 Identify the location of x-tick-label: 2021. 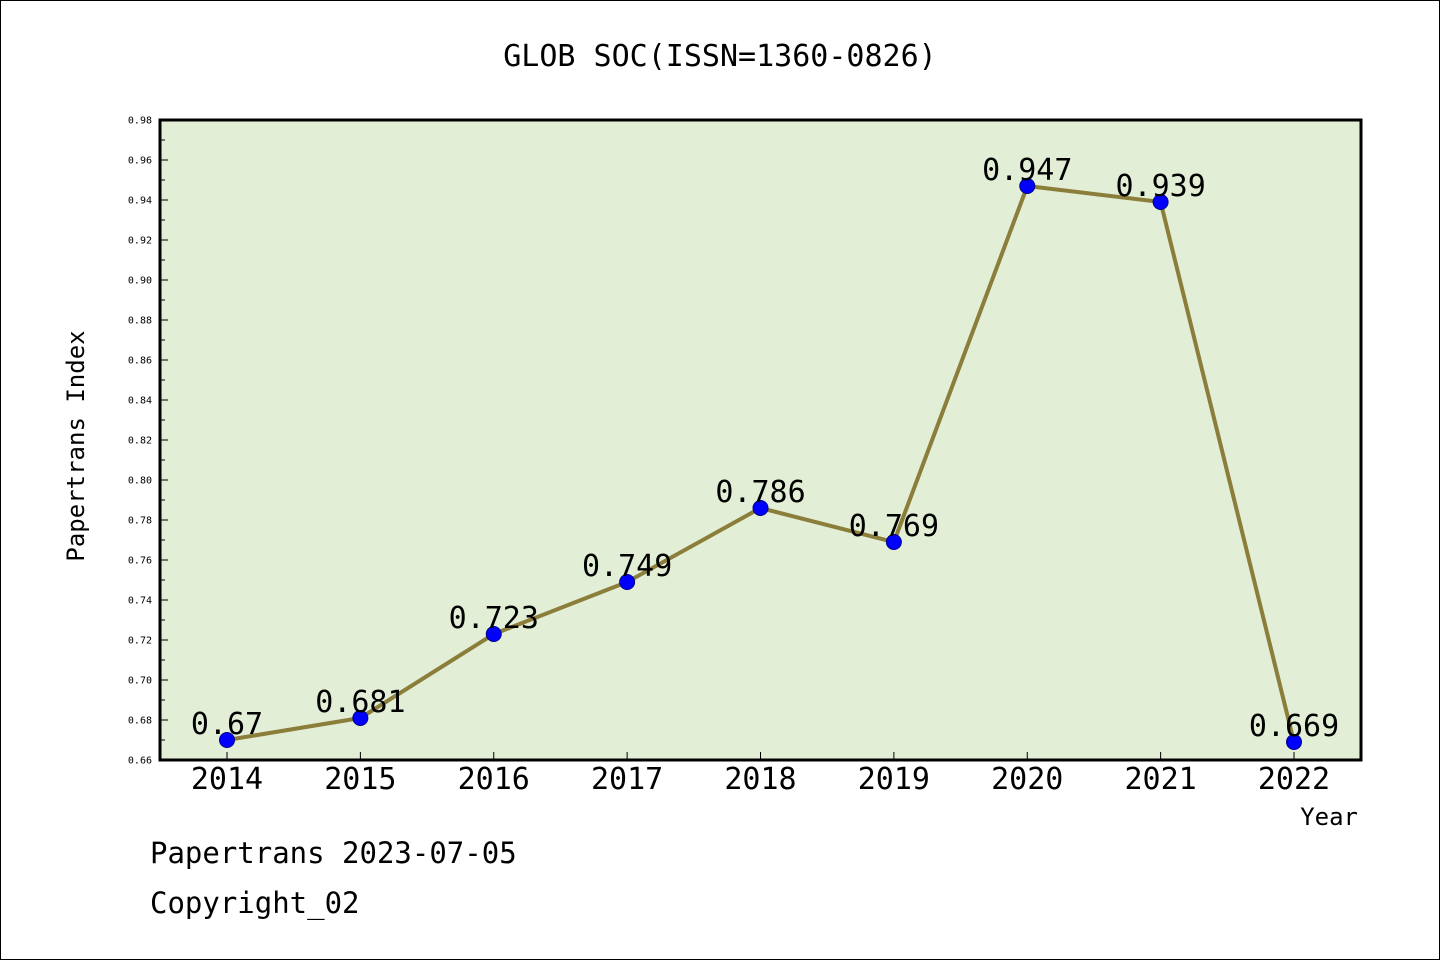
(1161, 779).